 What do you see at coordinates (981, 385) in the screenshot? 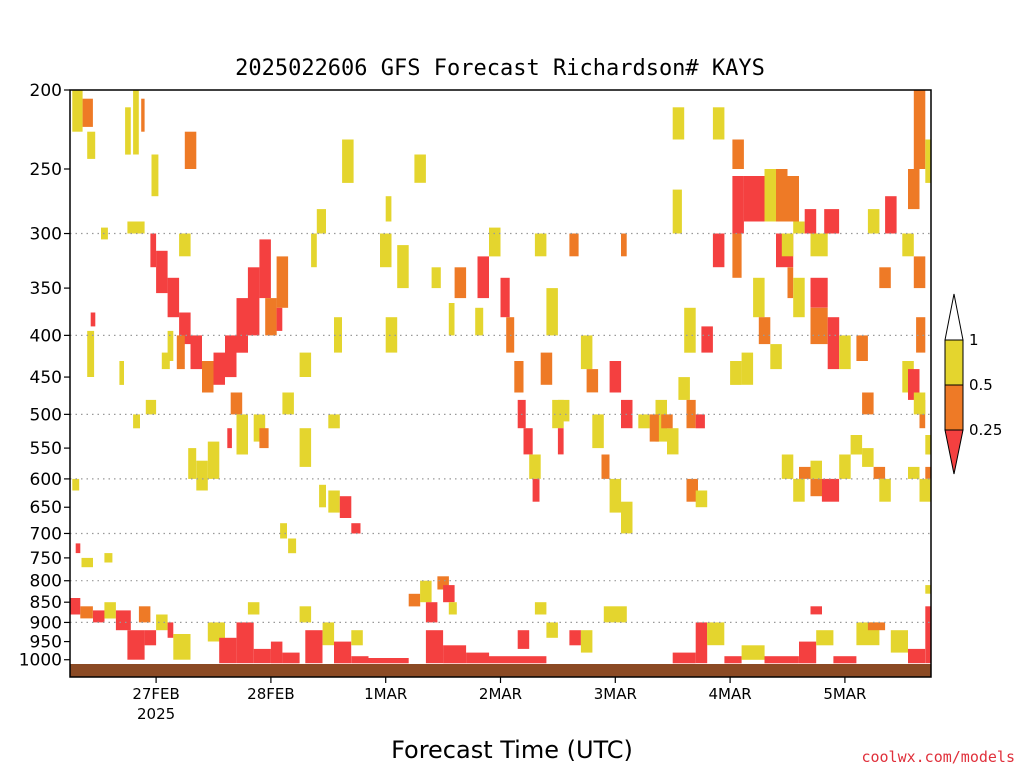
I see `legend-label-0-5: 0.5` at bounding box center [981, 385].